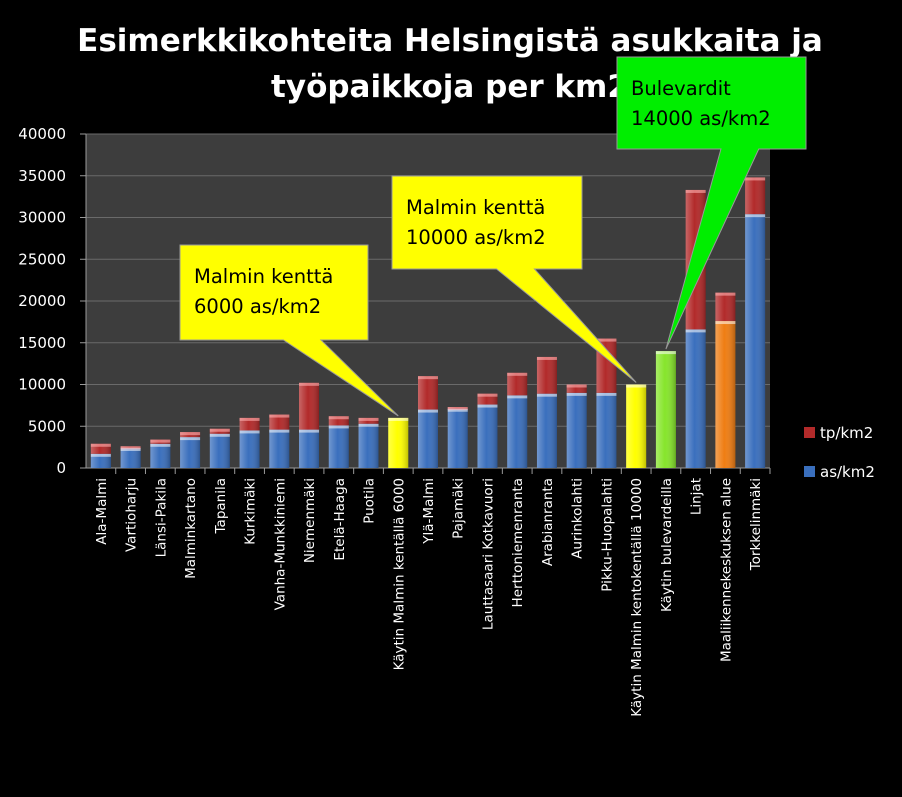  I want to click on callout-1-line-2: 6000 as/km2, so click(257, 306).